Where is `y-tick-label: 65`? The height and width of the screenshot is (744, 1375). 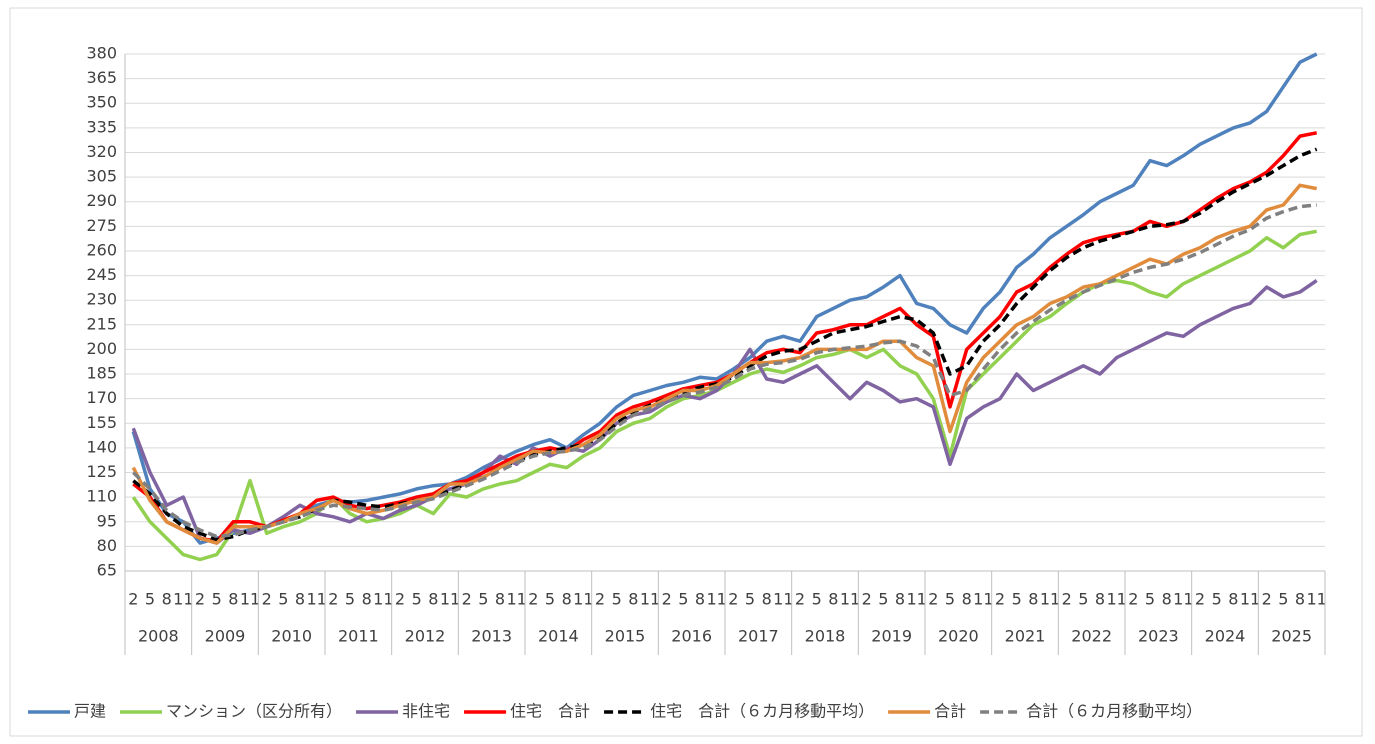 y-tick-label: 65 is located at coordinates (107, 570).